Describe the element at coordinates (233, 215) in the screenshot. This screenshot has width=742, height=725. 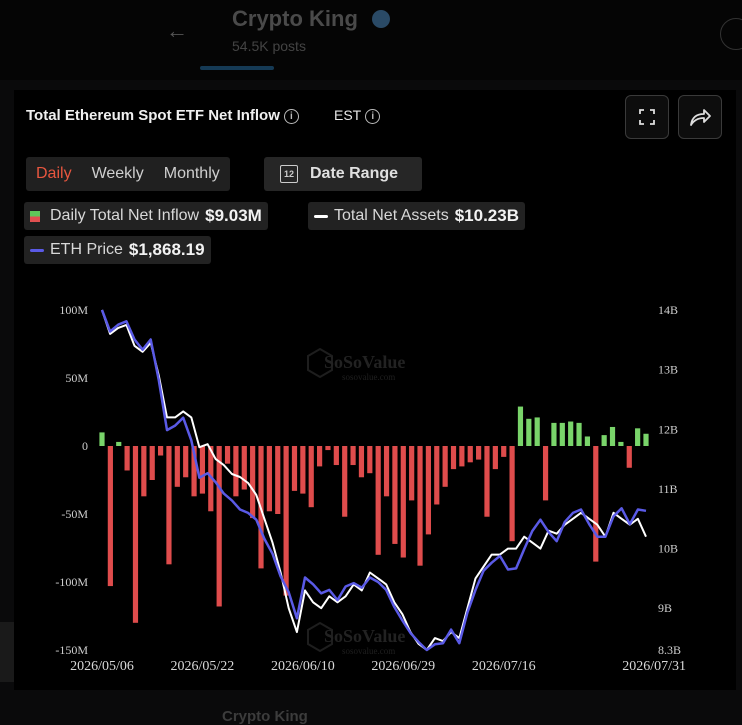
I see `legend-inflow-value: $9.03M` at that location.